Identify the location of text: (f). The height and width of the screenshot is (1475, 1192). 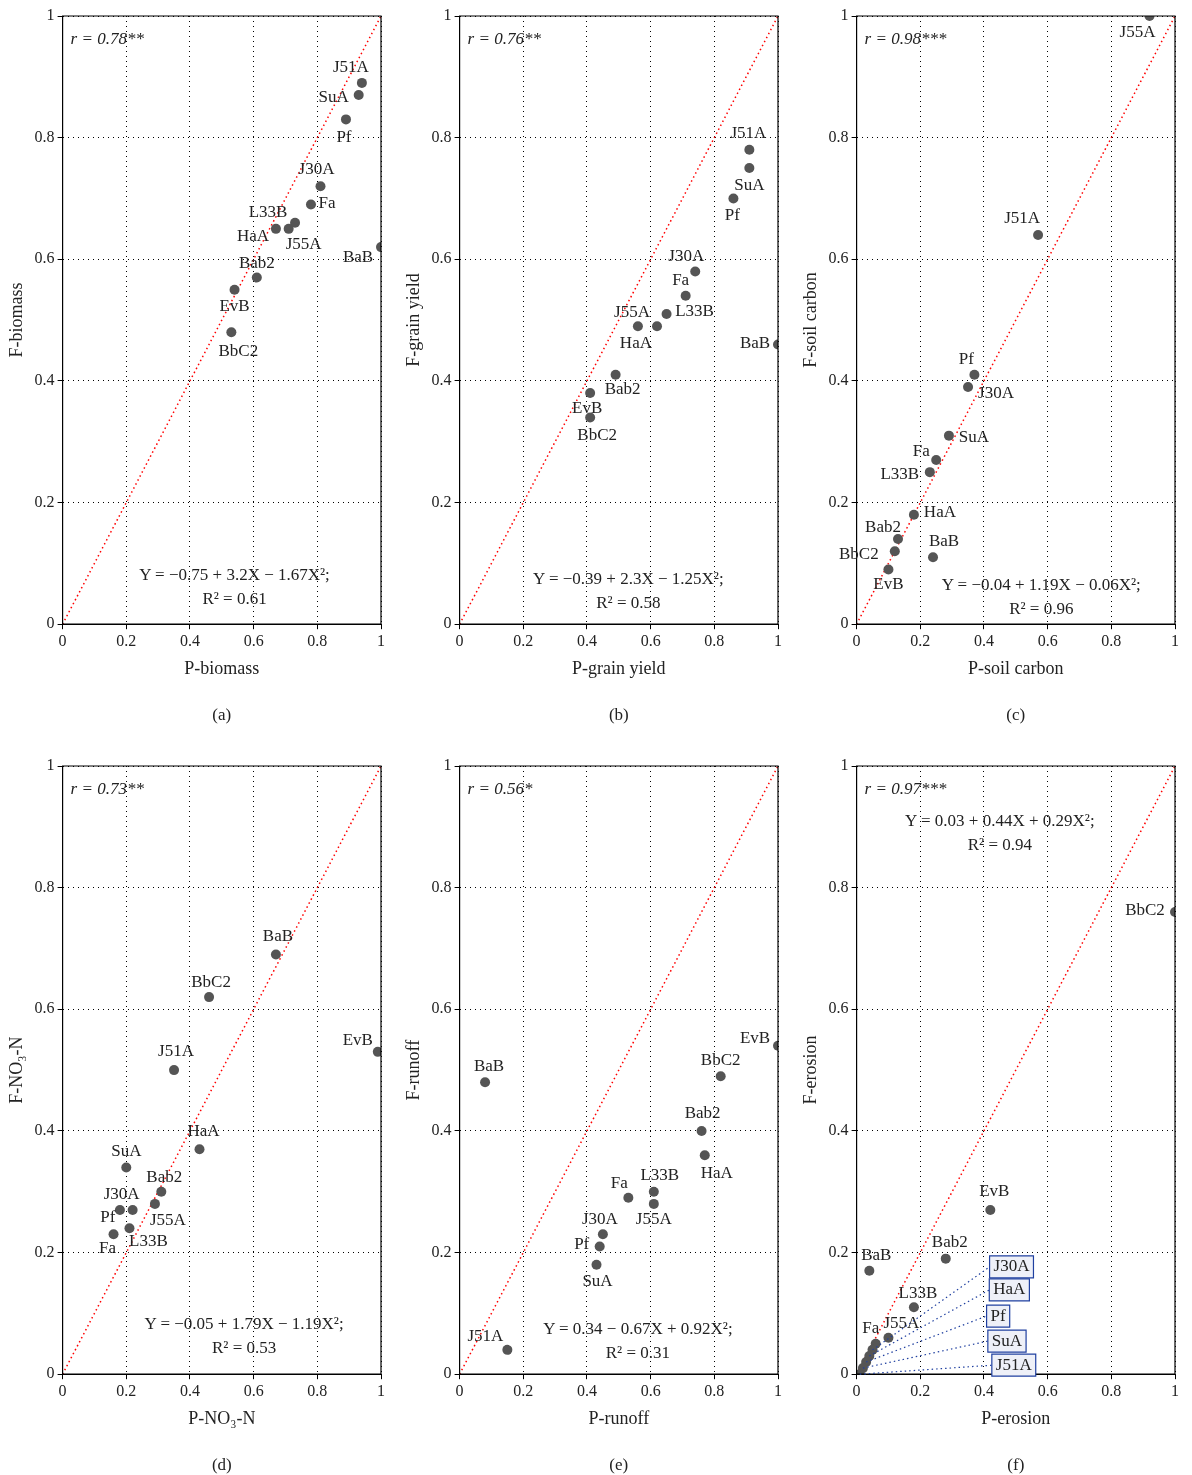
(1016, 1465).